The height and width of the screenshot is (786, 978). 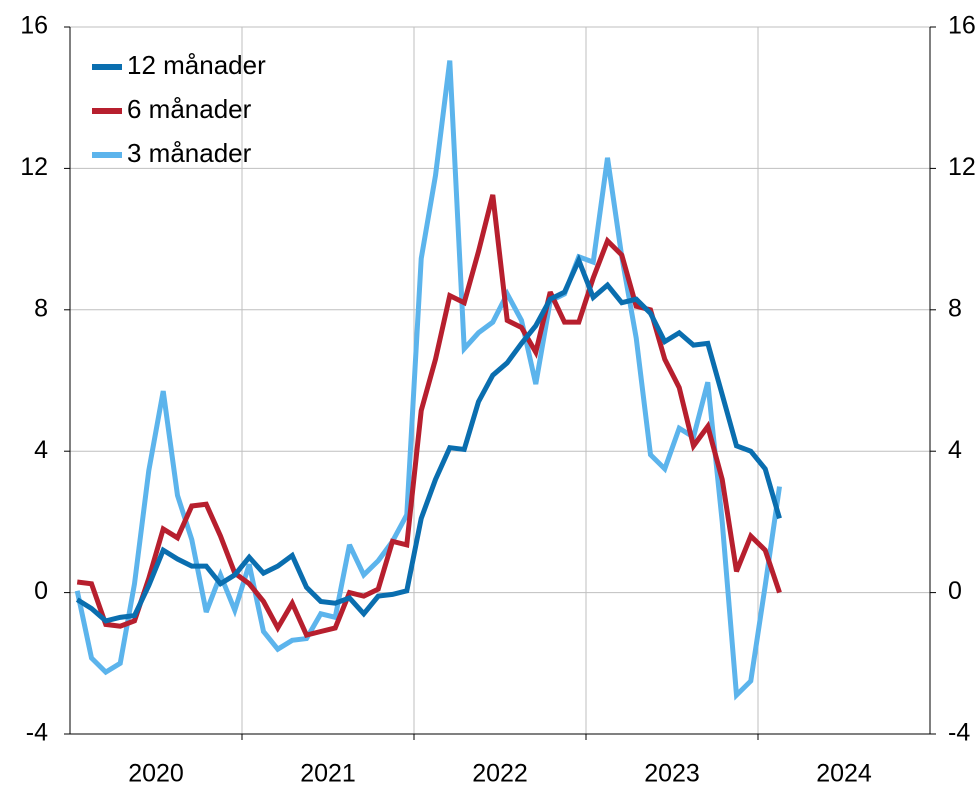 What do you see at coordinates (34, 167) in the screenshot?
I see `y-tick-label: 12` at bounding box center [34, 167].